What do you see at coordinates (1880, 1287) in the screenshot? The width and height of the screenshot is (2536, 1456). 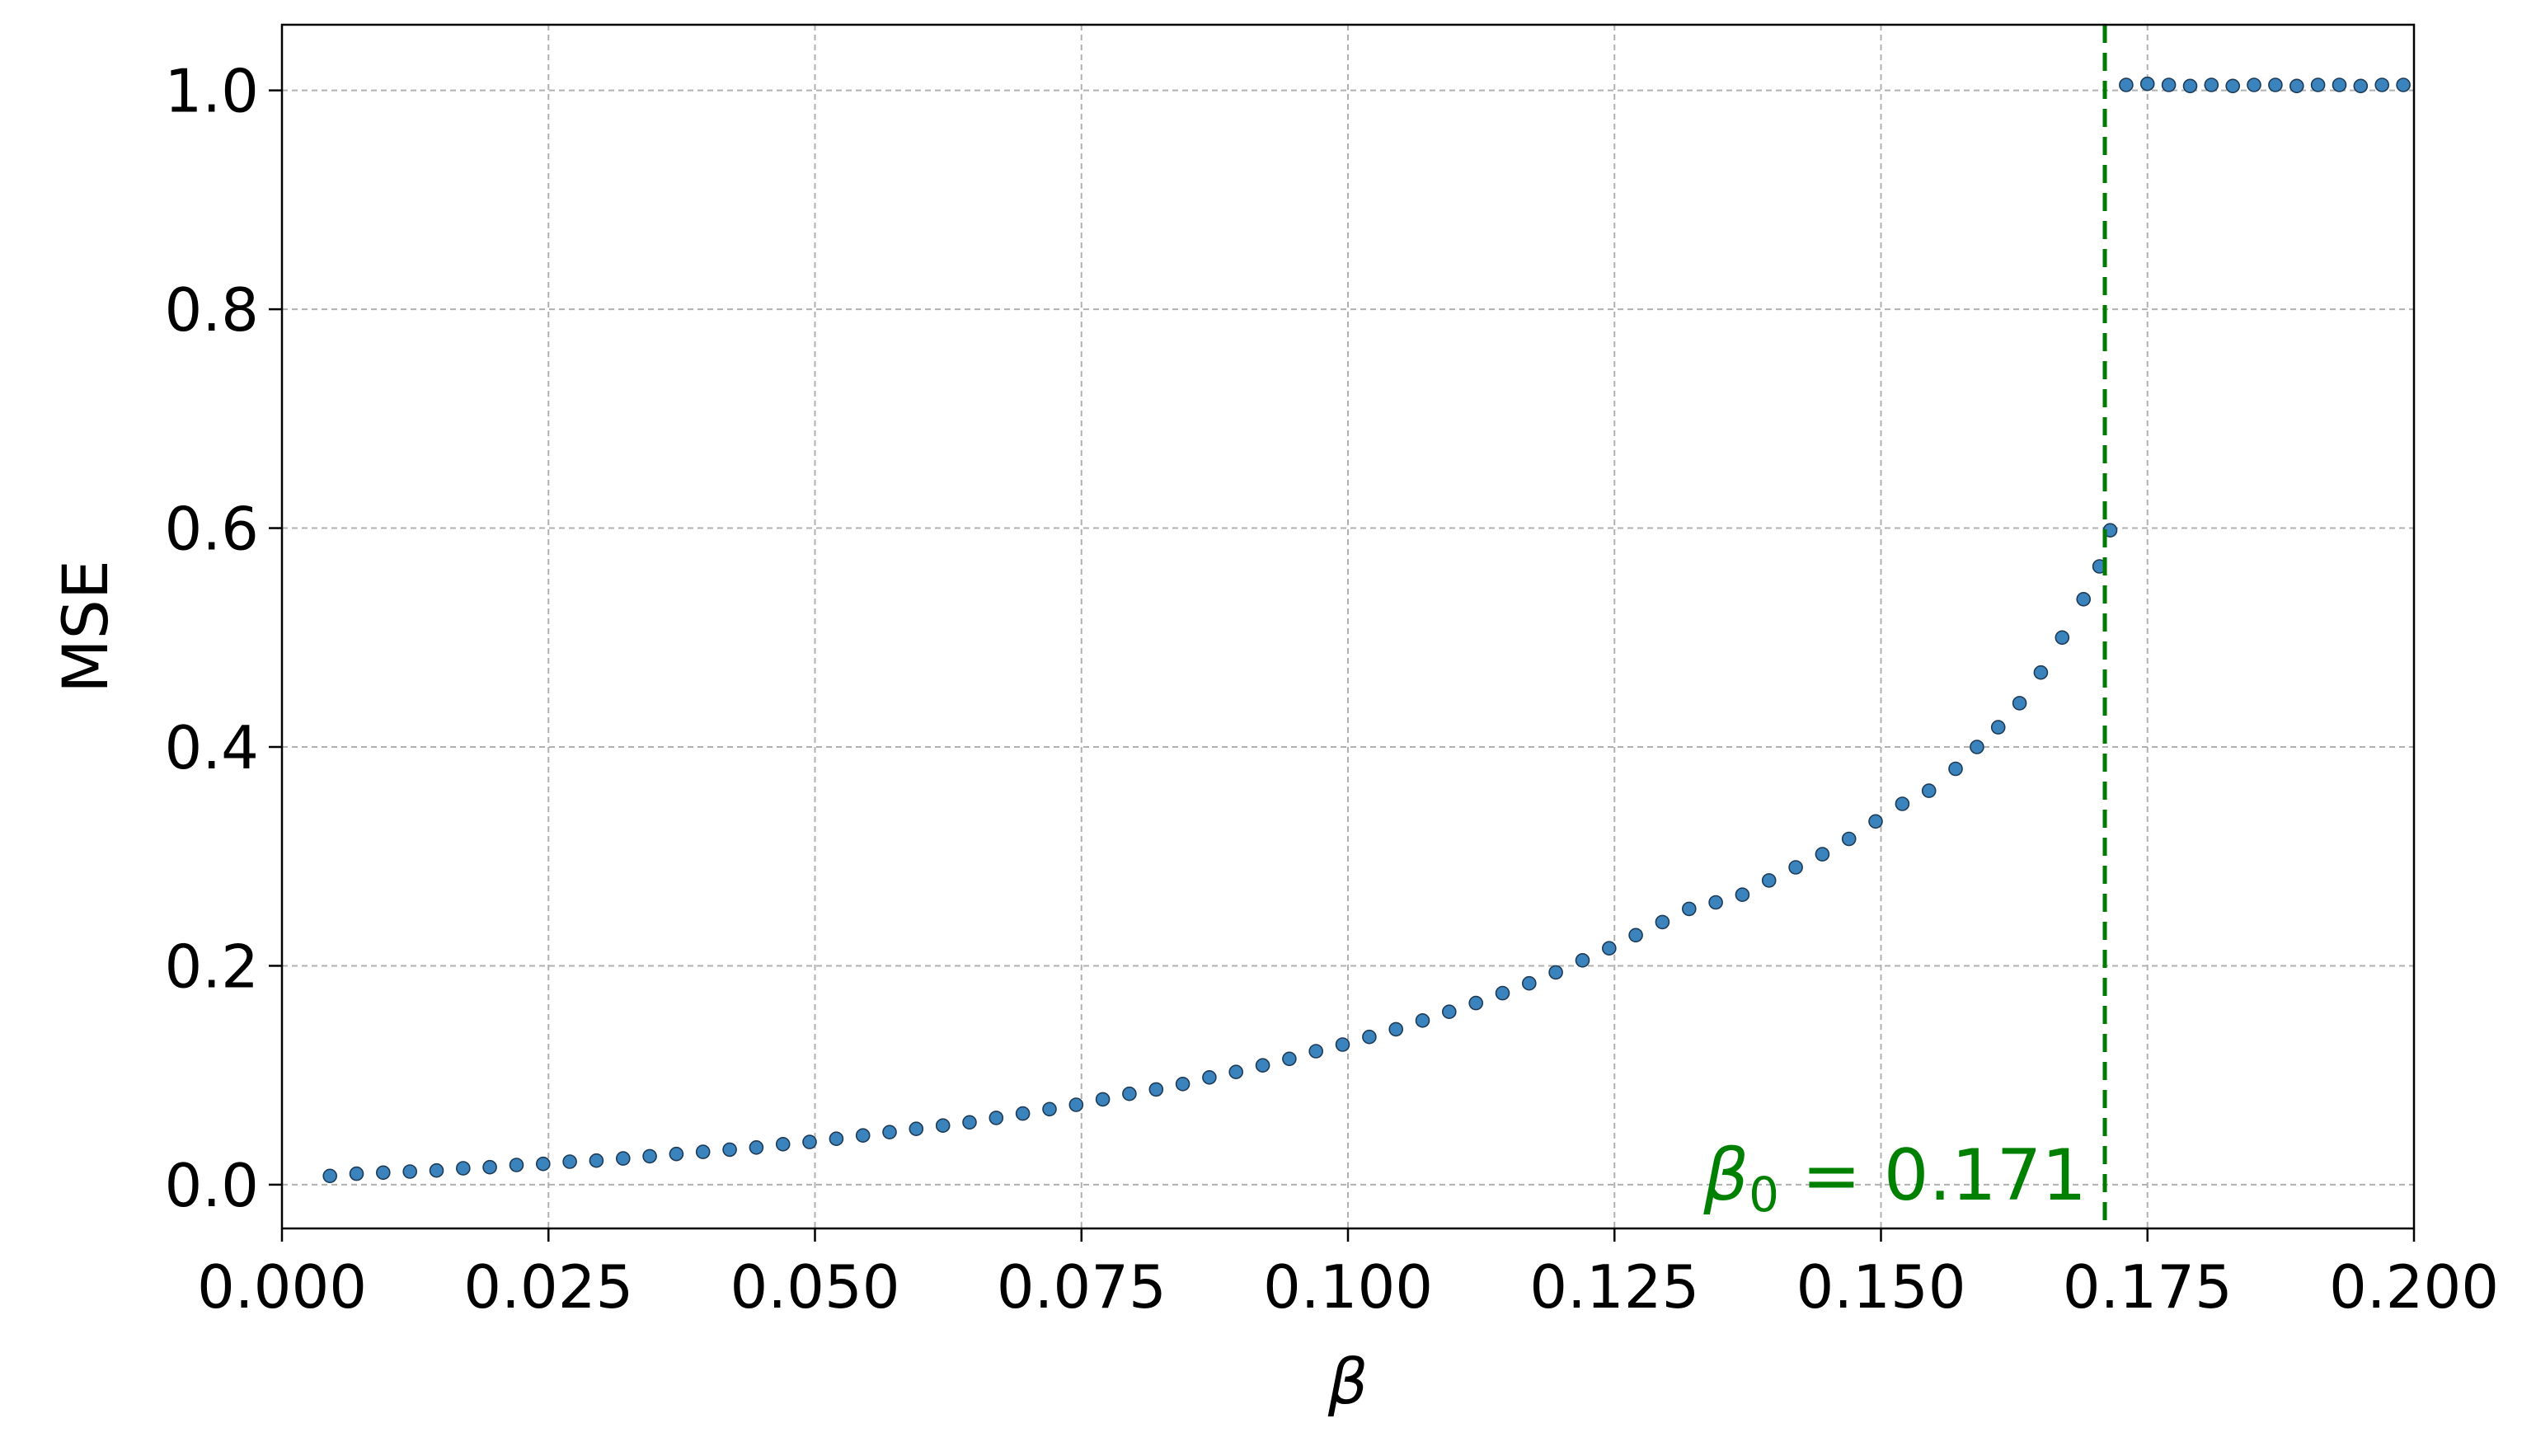 I see `x-tick-label: 0.150` at bounding box center [1880, 1287].